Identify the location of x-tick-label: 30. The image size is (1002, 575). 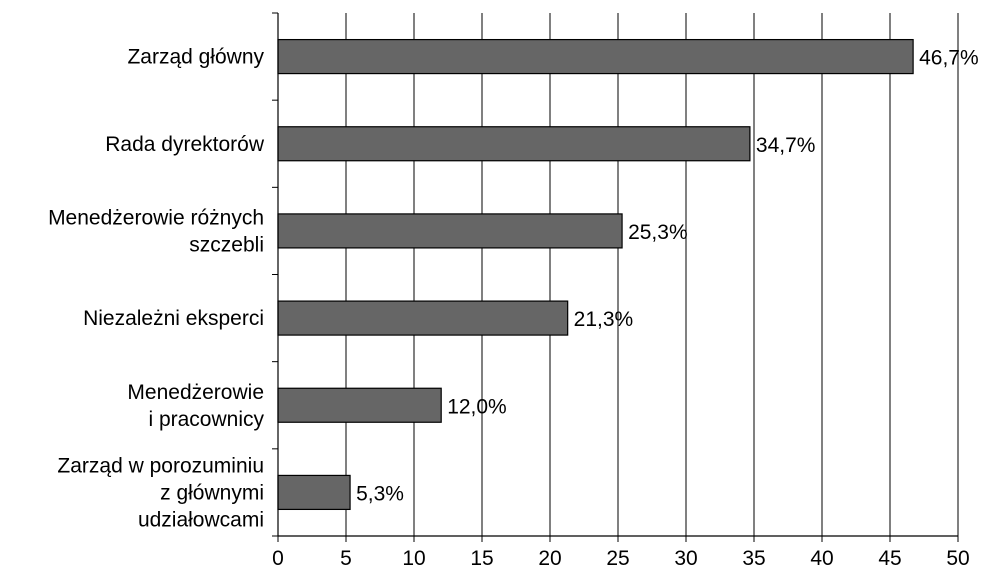
(685, 558).